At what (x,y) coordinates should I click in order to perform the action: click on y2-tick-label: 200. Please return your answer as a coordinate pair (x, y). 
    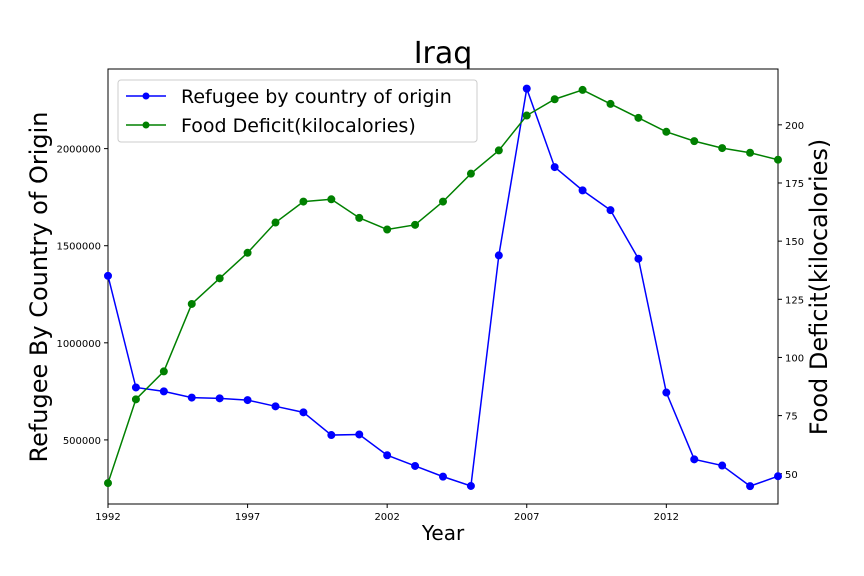
    Looking at the image, I should click on (794, 126).